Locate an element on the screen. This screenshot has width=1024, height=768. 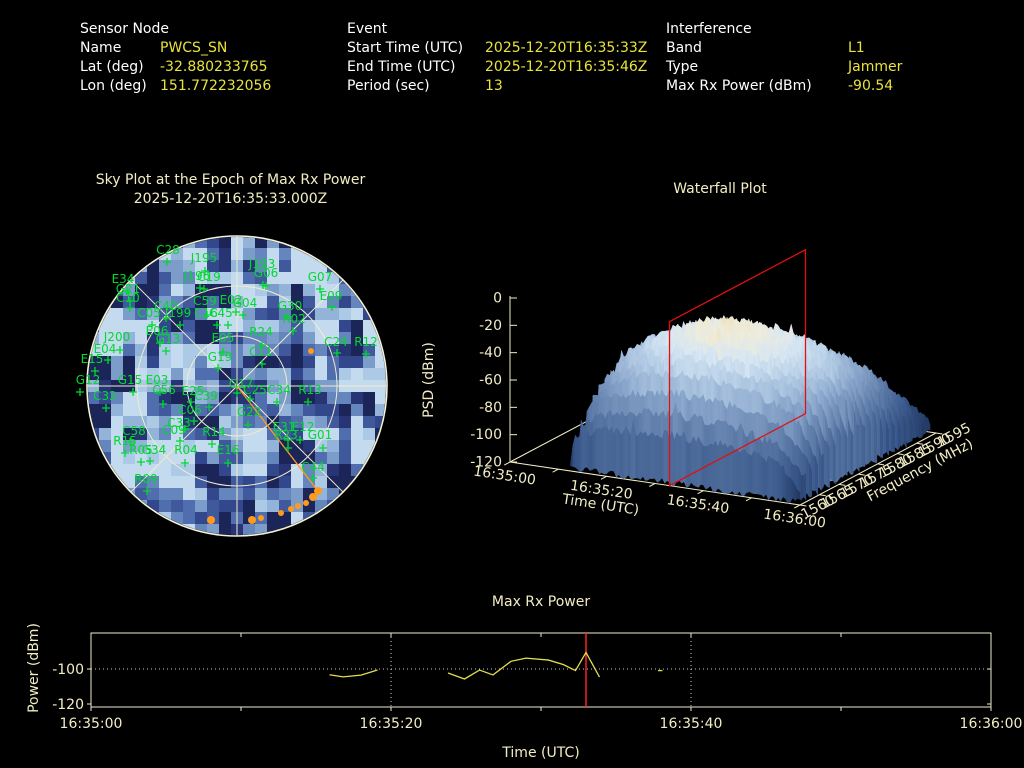
event-slice-outline is located at coordinates (737, 367).